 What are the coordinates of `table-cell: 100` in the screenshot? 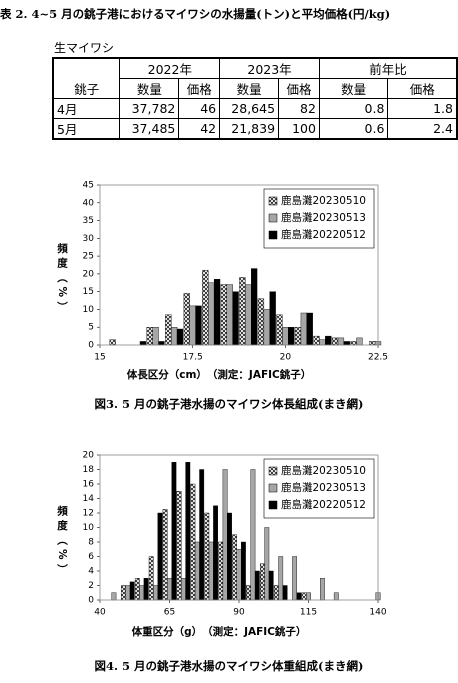 It's located at (299, 129).